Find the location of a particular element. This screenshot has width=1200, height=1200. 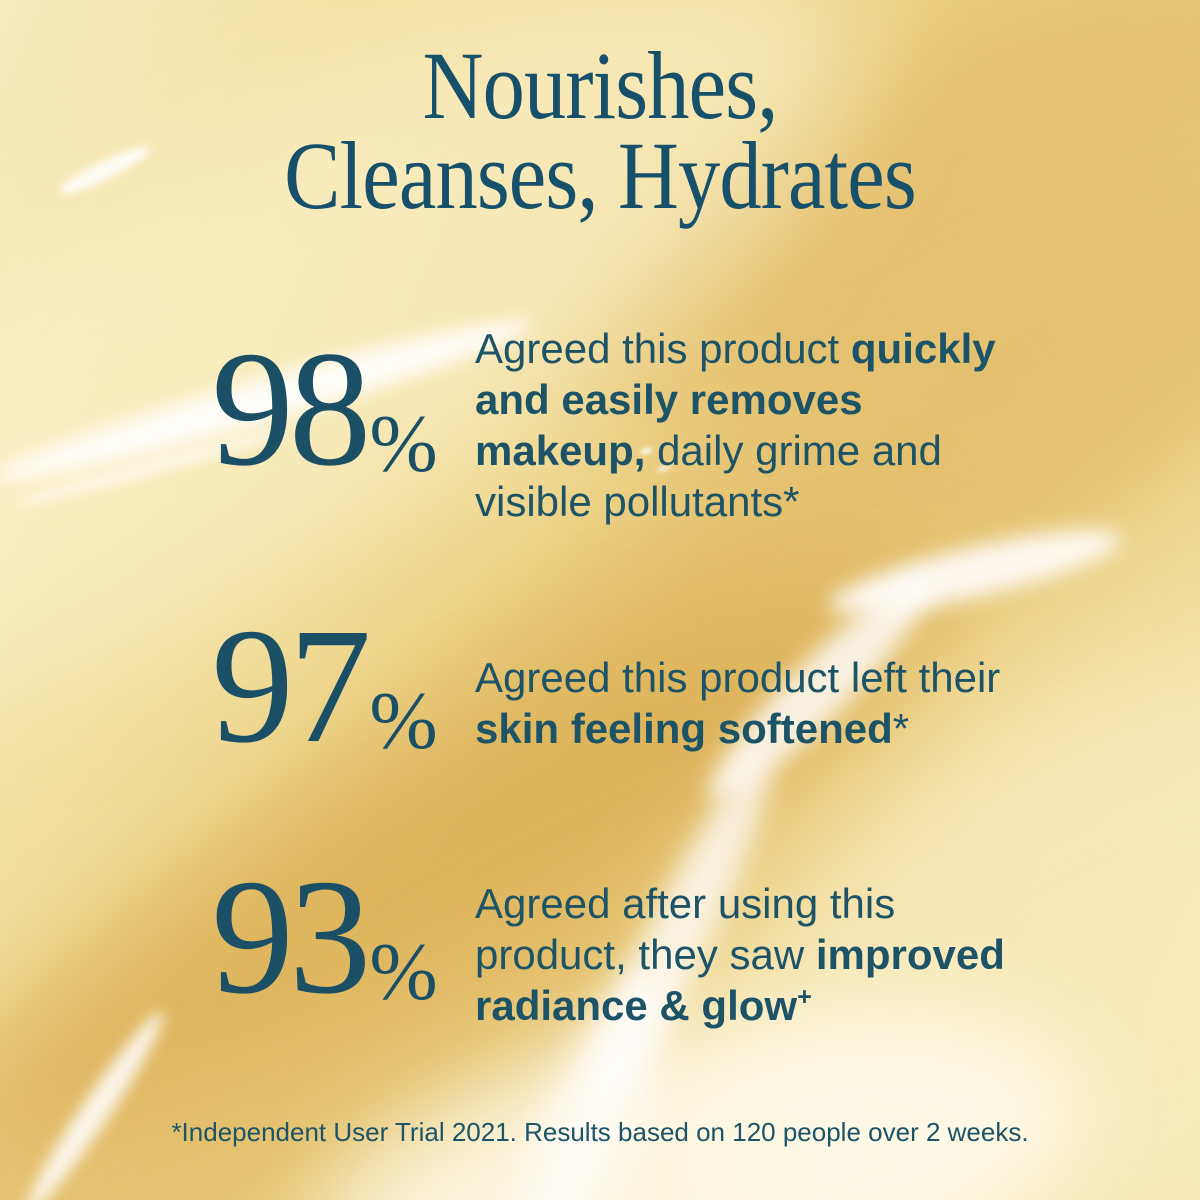

percent-sign-3: % is located at coordinates (403, 971).